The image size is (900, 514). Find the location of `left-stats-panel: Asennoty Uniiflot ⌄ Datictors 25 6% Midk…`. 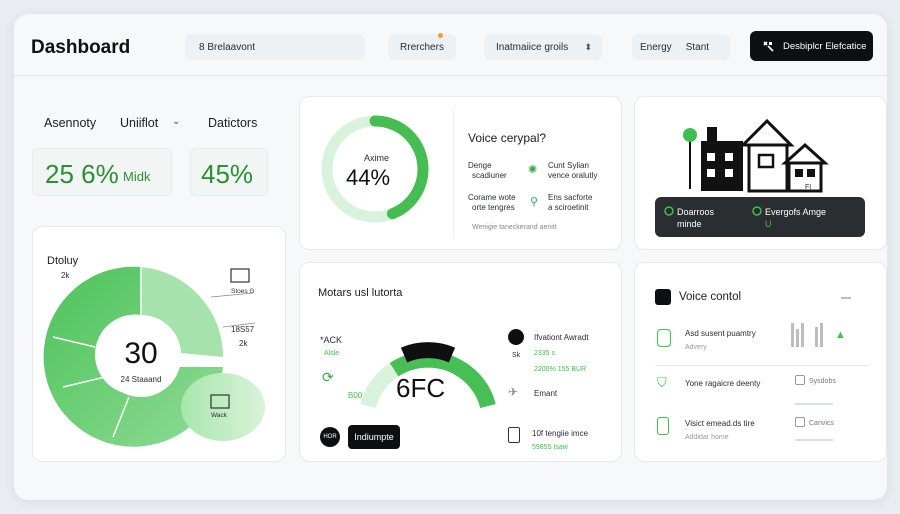

left-stats-panel: Asennoty Uniiflot ⌄ Datictors 25 6% Midk… is located at coordinates (150, 159).